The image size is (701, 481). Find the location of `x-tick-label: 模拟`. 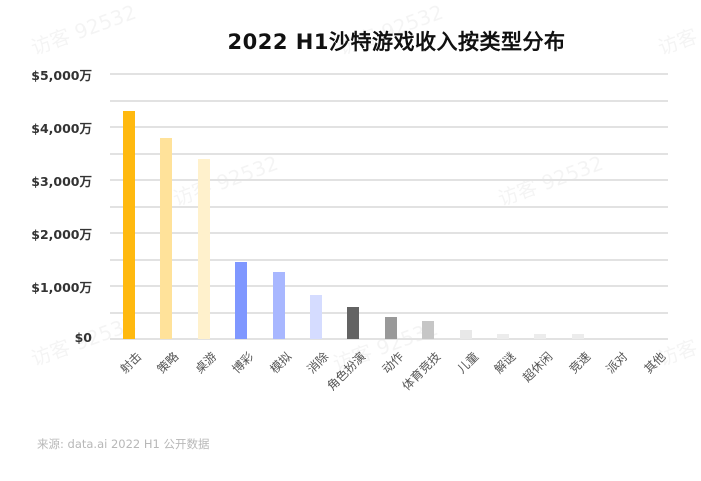

x-tick-label: 模拟 is located at coordinates (280, 363).